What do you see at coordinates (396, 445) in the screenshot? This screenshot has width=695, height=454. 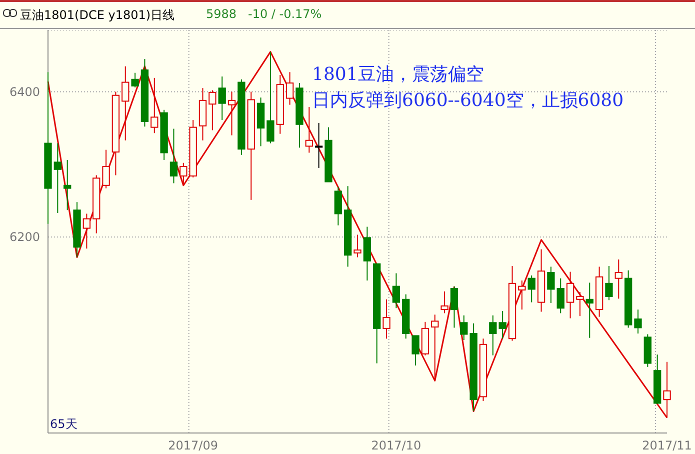 I see `x-tick-label: 2017/10` at bounding box center [396, 445].